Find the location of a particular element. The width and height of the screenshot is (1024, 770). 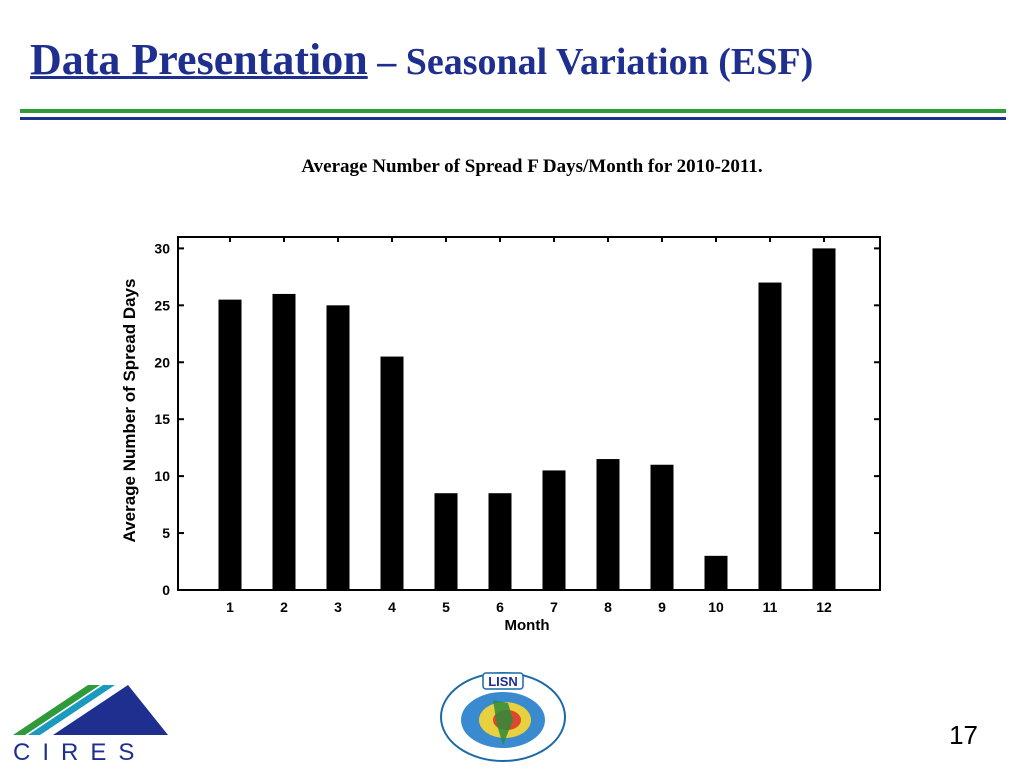

svg-text: LISN is located at coordinates (503, 681).